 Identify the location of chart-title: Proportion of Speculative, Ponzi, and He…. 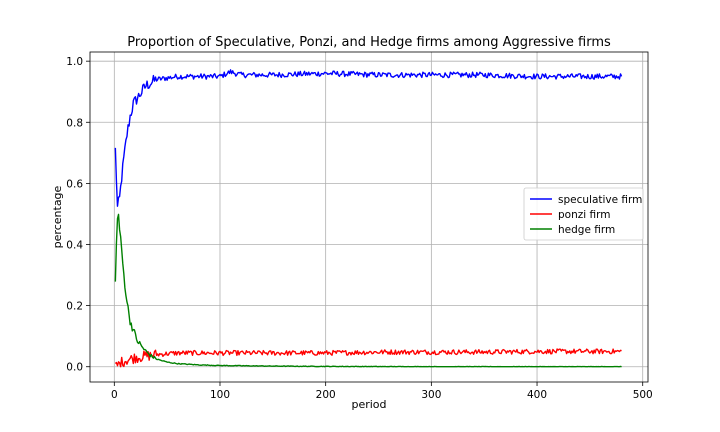
(369, 42).